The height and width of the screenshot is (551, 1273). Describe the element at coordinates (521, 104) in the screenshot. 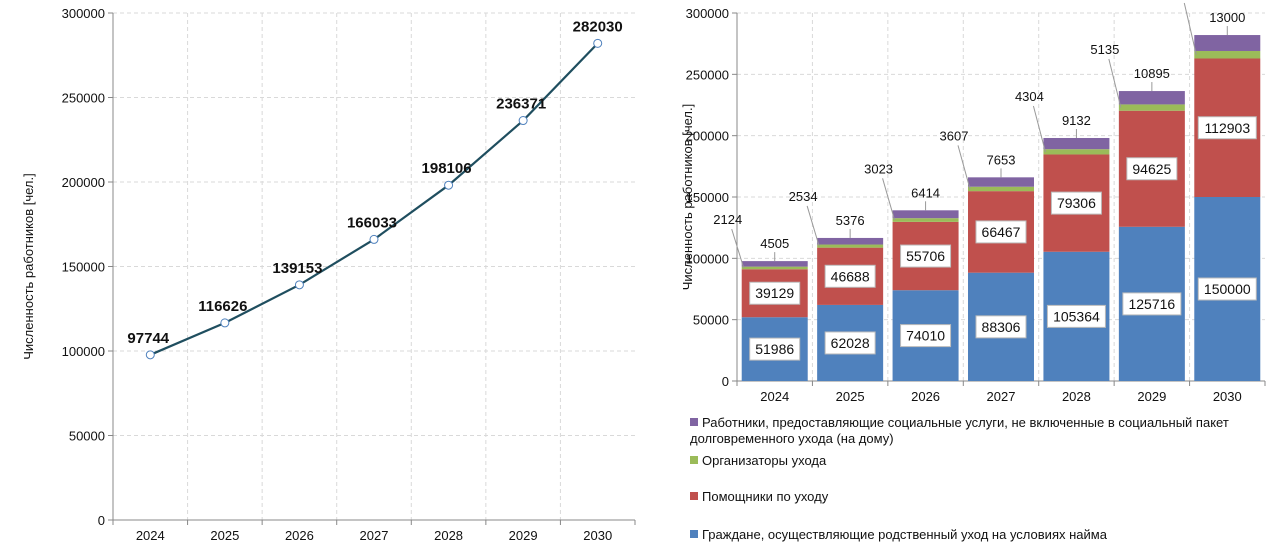

I see `data-label: 236371` at that location.